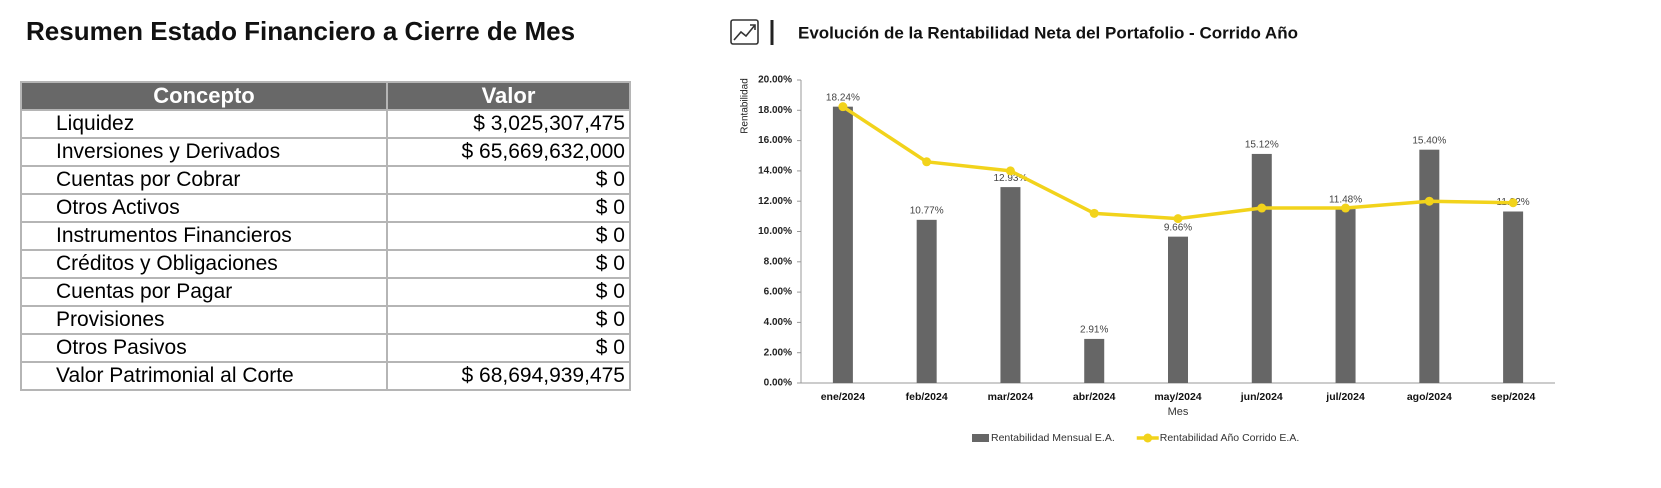 Image resolution: width=1661 pixels, height=488 pixels. What do you see at coordinates (508, 124) in the screenshot?
I see `value-cell: $ 3,025,307,475` at bounding box center [508, 124].